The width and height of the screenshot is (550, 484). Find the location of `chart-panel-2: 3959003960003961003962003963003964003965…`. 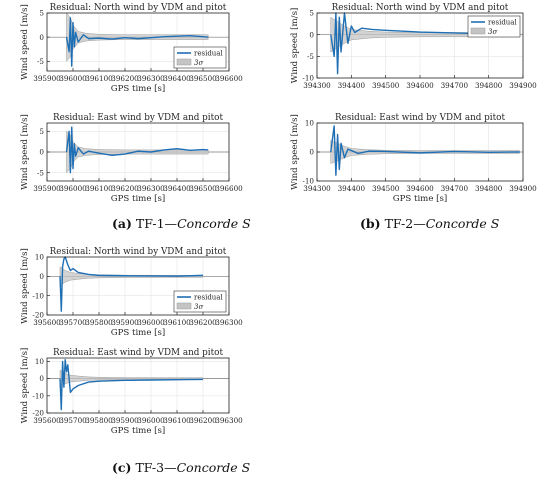

chart-panel-2: 3959003960003961003962003963003964003965… is located at coordinates (131, 158).